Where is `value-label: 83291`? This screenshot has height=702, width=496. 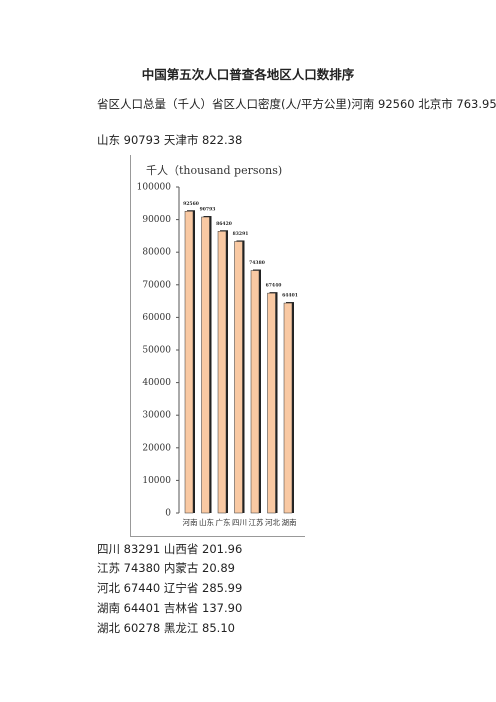 value-label: 83291 is located at coordinates (241, 234).